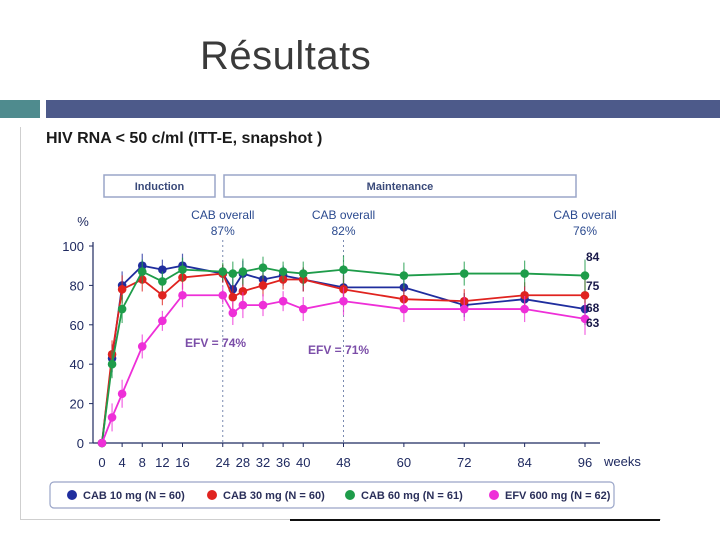 This screenshot has width=720, height=540. What do you see at coordinates (558, 496) in the screenshot?
I see `legend-entry: EFV 600 mg (N = 62)` at bounding box center [558, 496].